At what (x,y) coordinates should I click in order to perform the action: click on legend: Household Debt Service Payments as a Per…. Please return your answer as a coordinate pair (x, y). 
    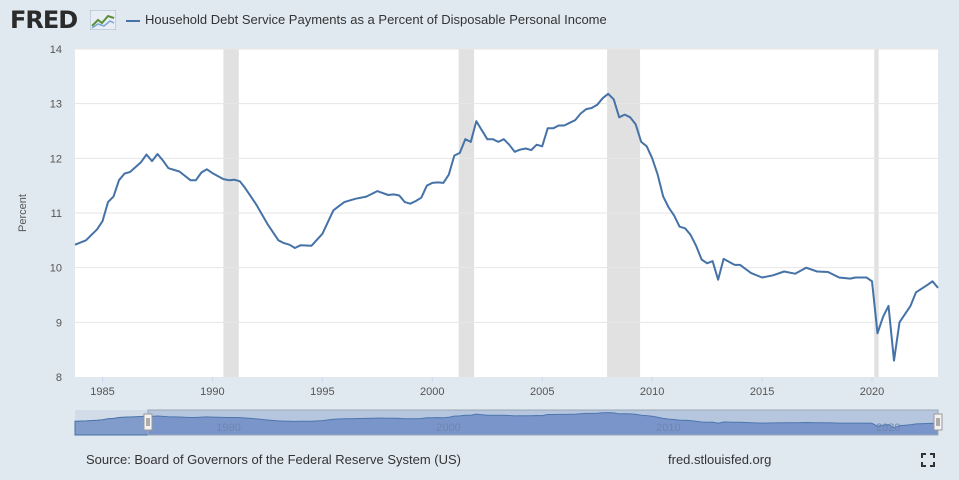
    Looking at the image, I should click on (366, 19).